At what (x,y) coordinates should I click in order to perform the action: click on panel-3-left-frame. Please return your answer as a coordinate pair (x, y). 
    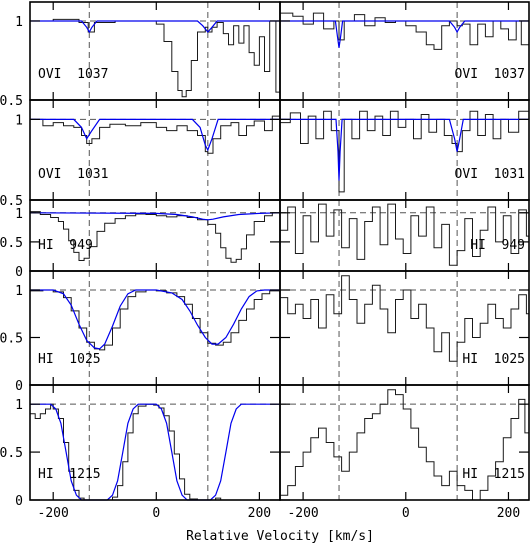
    Looking at the image, I should click on (155, 235).